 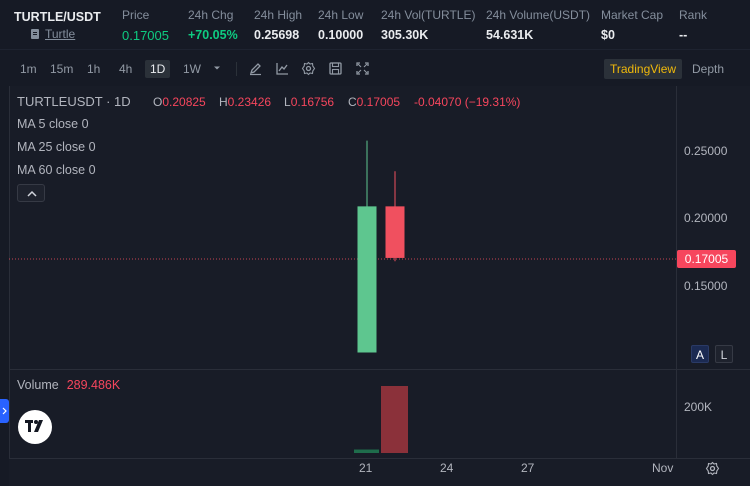 I want to click on stat-24h-change: 24h Chg +70.05%, so click(x=213, y=25).